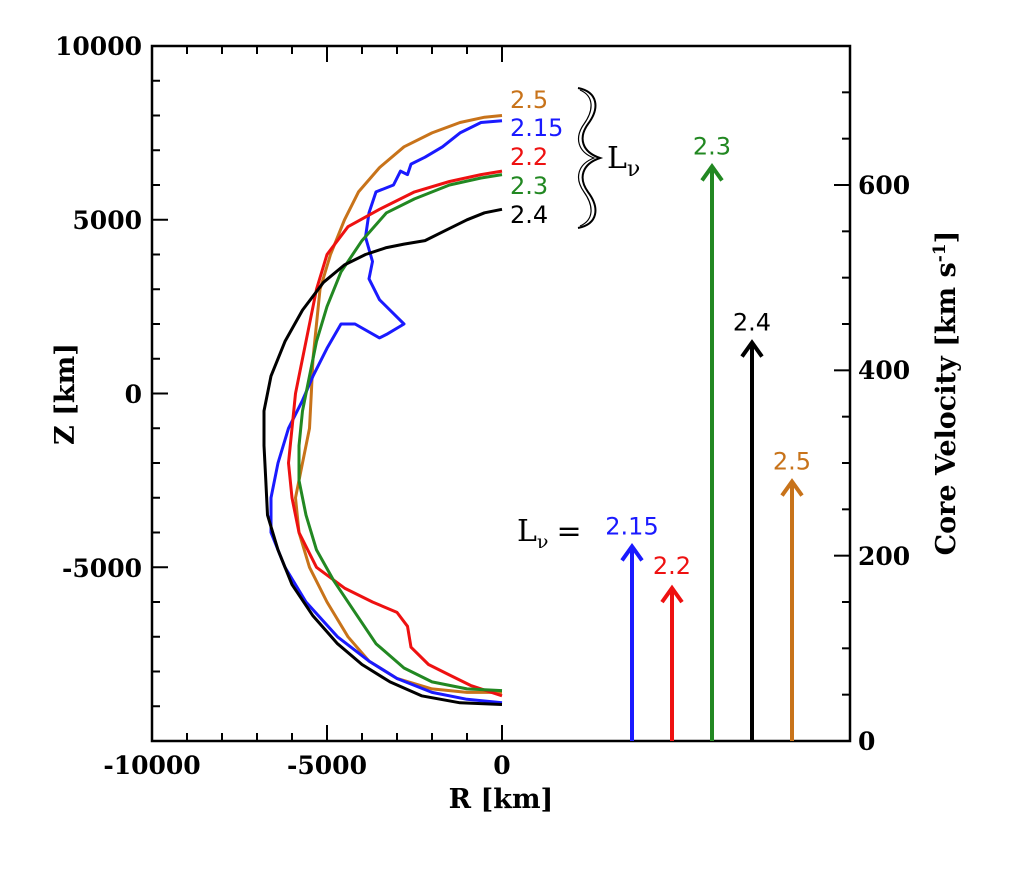 The height and width of the screenshot is (873, 1021). What do you see at coordinates (327, 765) in the screenshot?
I see `x-tick-minus-5000: -5000` at bounding box center [327, 765].